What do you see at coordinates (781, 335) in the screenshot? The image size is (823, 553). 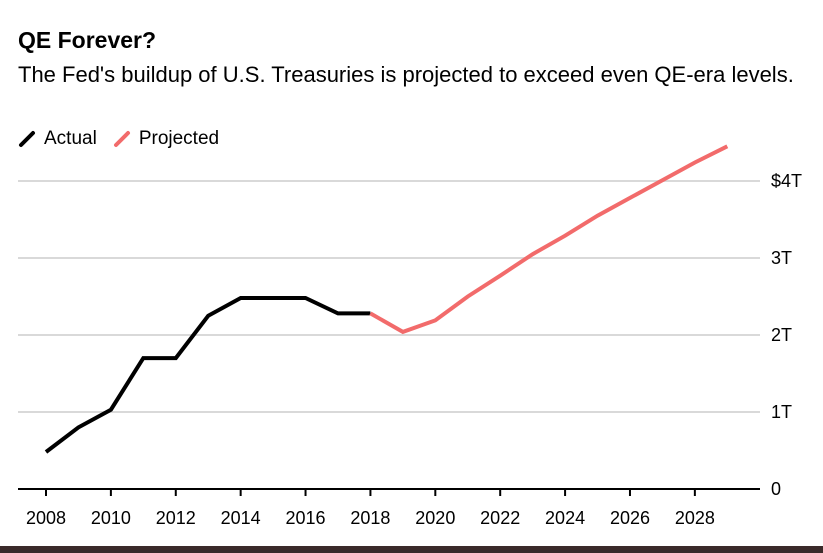 I see `y-tick-label: 2T` at bounding box center [781, 335].